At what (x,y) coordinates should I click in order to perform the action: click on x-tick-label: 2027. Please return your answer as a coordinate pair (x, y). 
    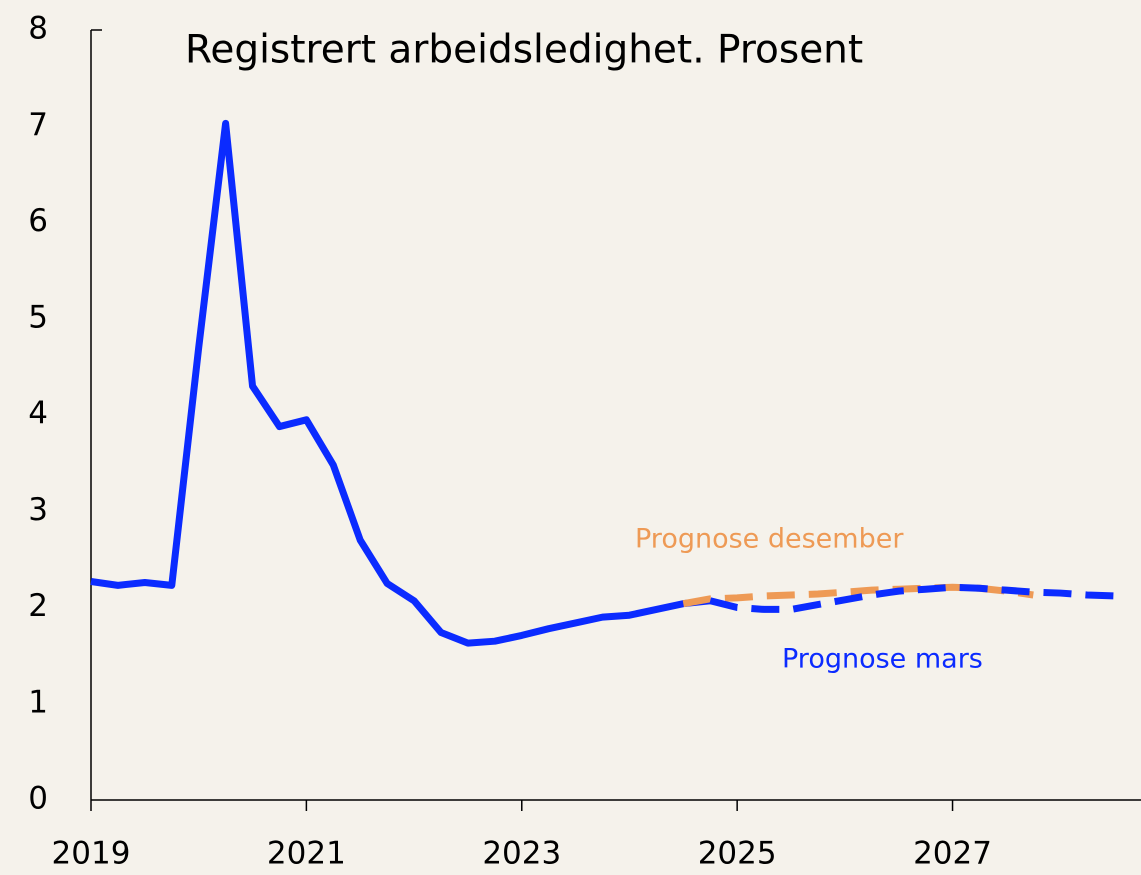
    Looking at the image, I should click on (952, 854).